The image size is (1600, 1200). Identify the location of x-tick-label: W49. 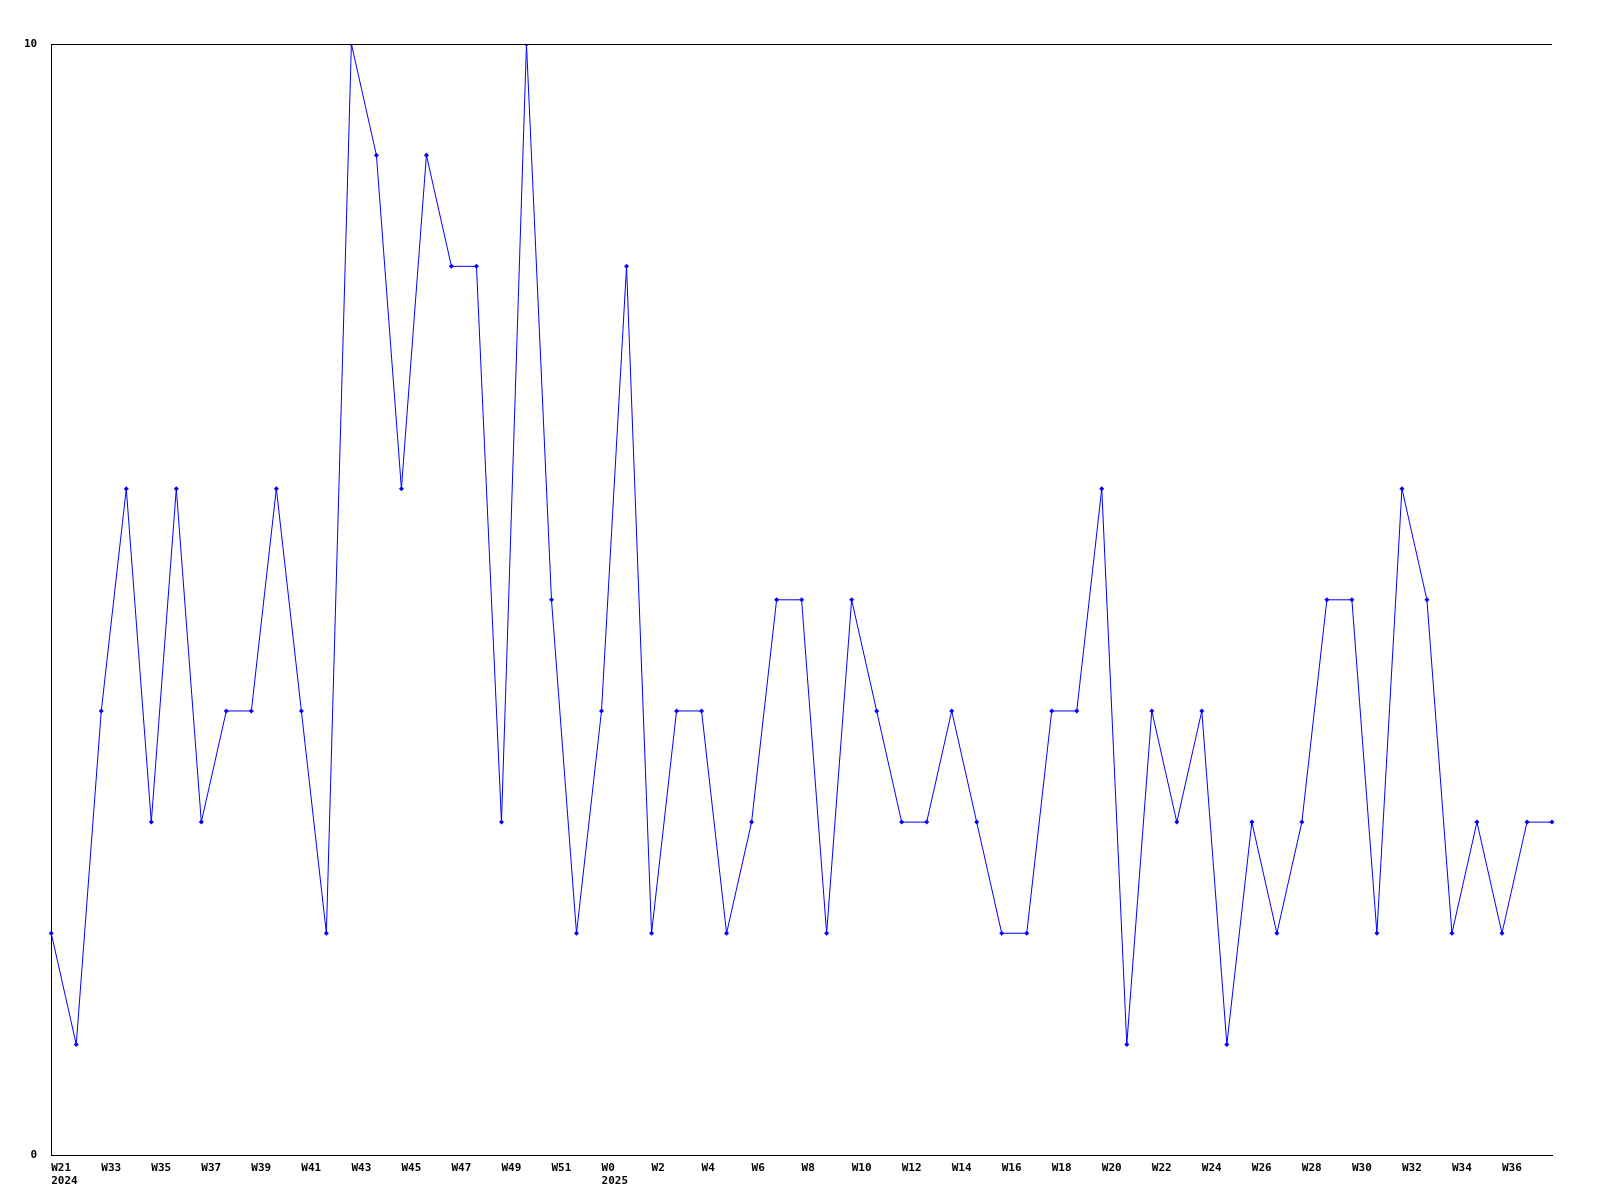
(511, 1168).